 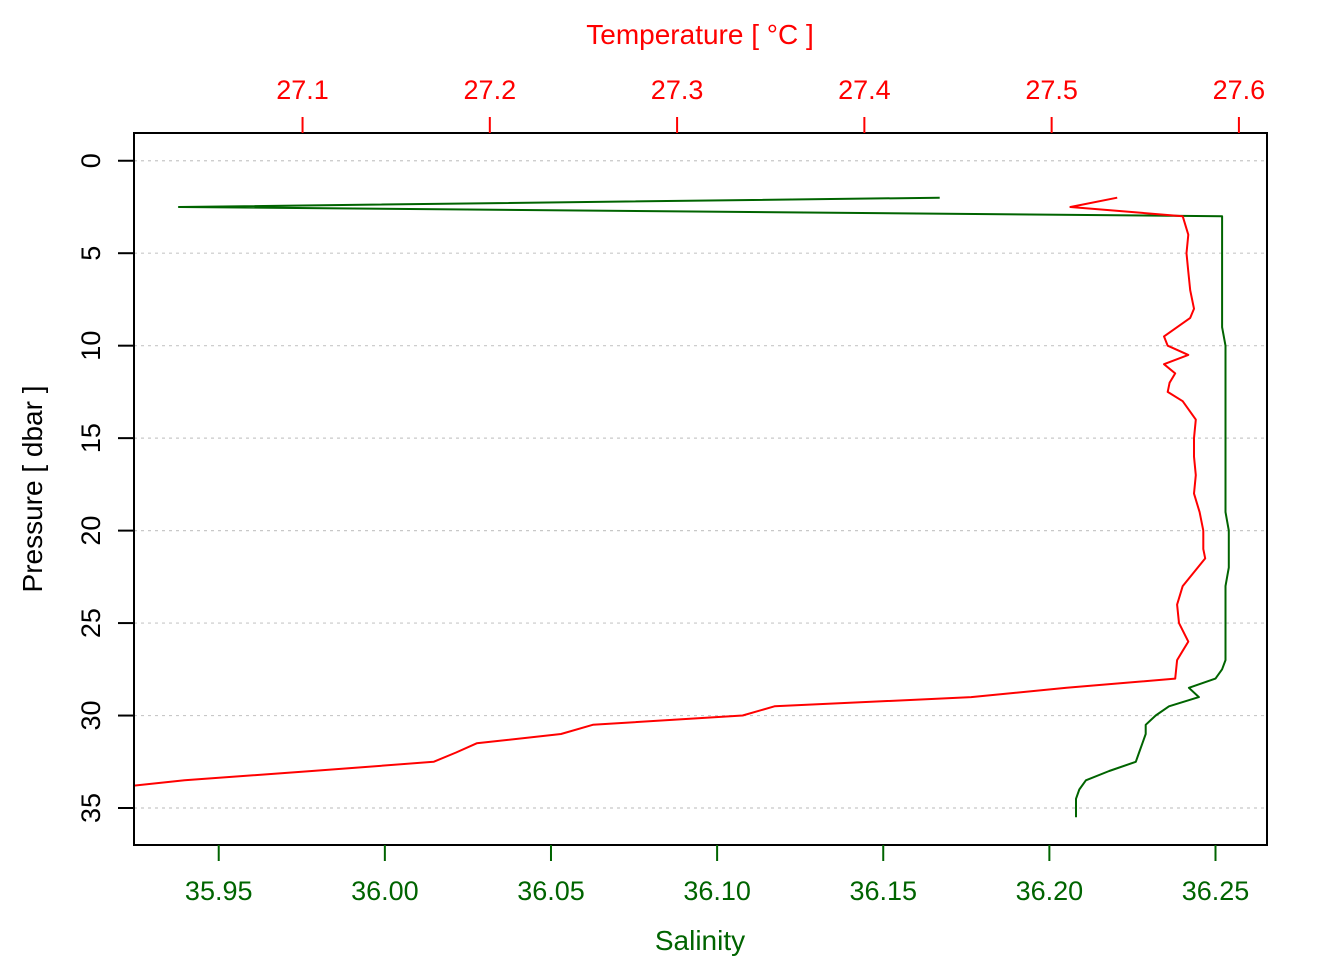 I want to click on x-bottom-tick-label: 36.10, so click(x=717, y=891).